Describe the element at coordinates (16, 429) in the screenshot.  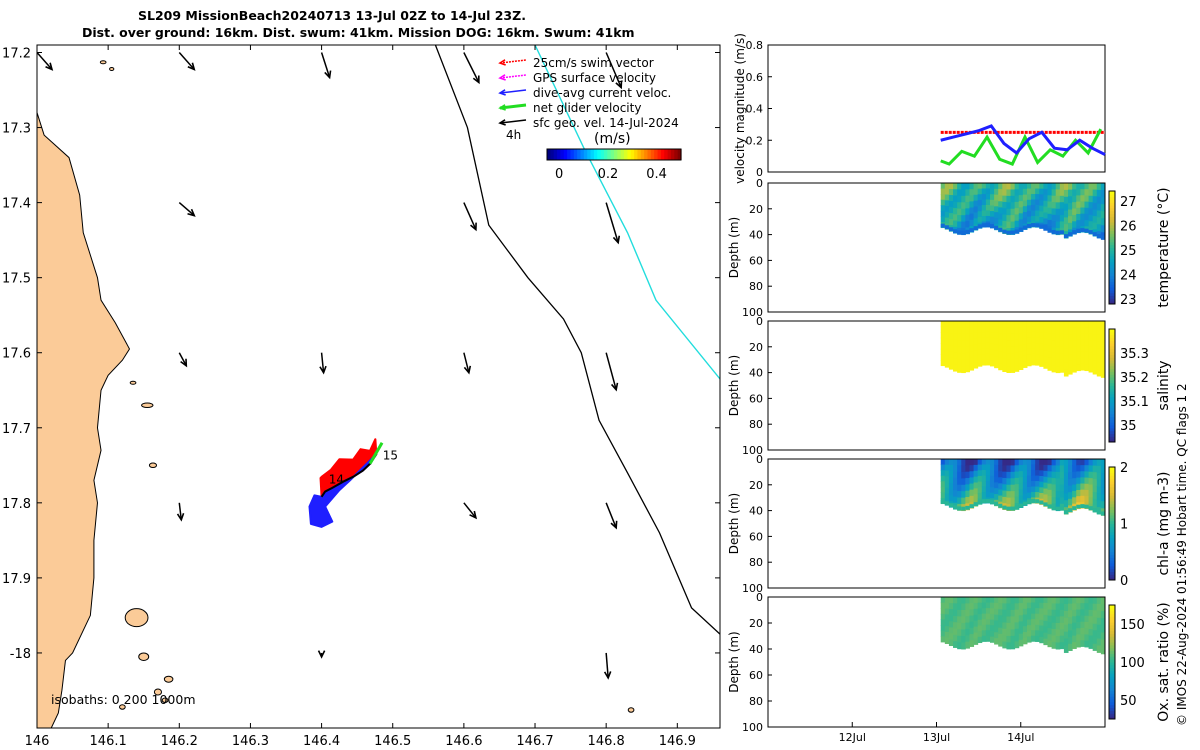
I see `y-tick-label: 17.7` at that location.